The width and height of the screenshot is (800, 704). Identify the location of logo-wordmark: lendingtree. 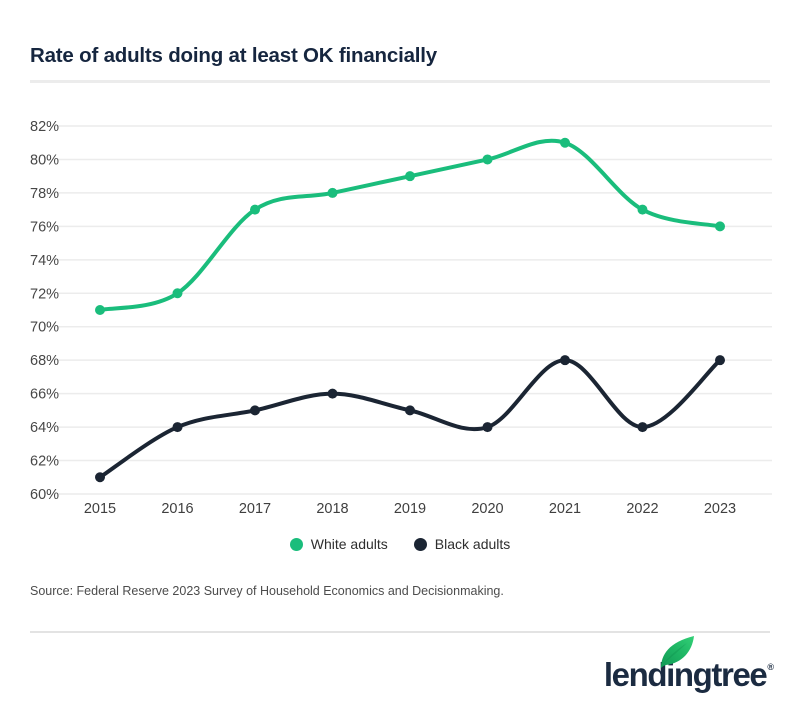
(685, 674).